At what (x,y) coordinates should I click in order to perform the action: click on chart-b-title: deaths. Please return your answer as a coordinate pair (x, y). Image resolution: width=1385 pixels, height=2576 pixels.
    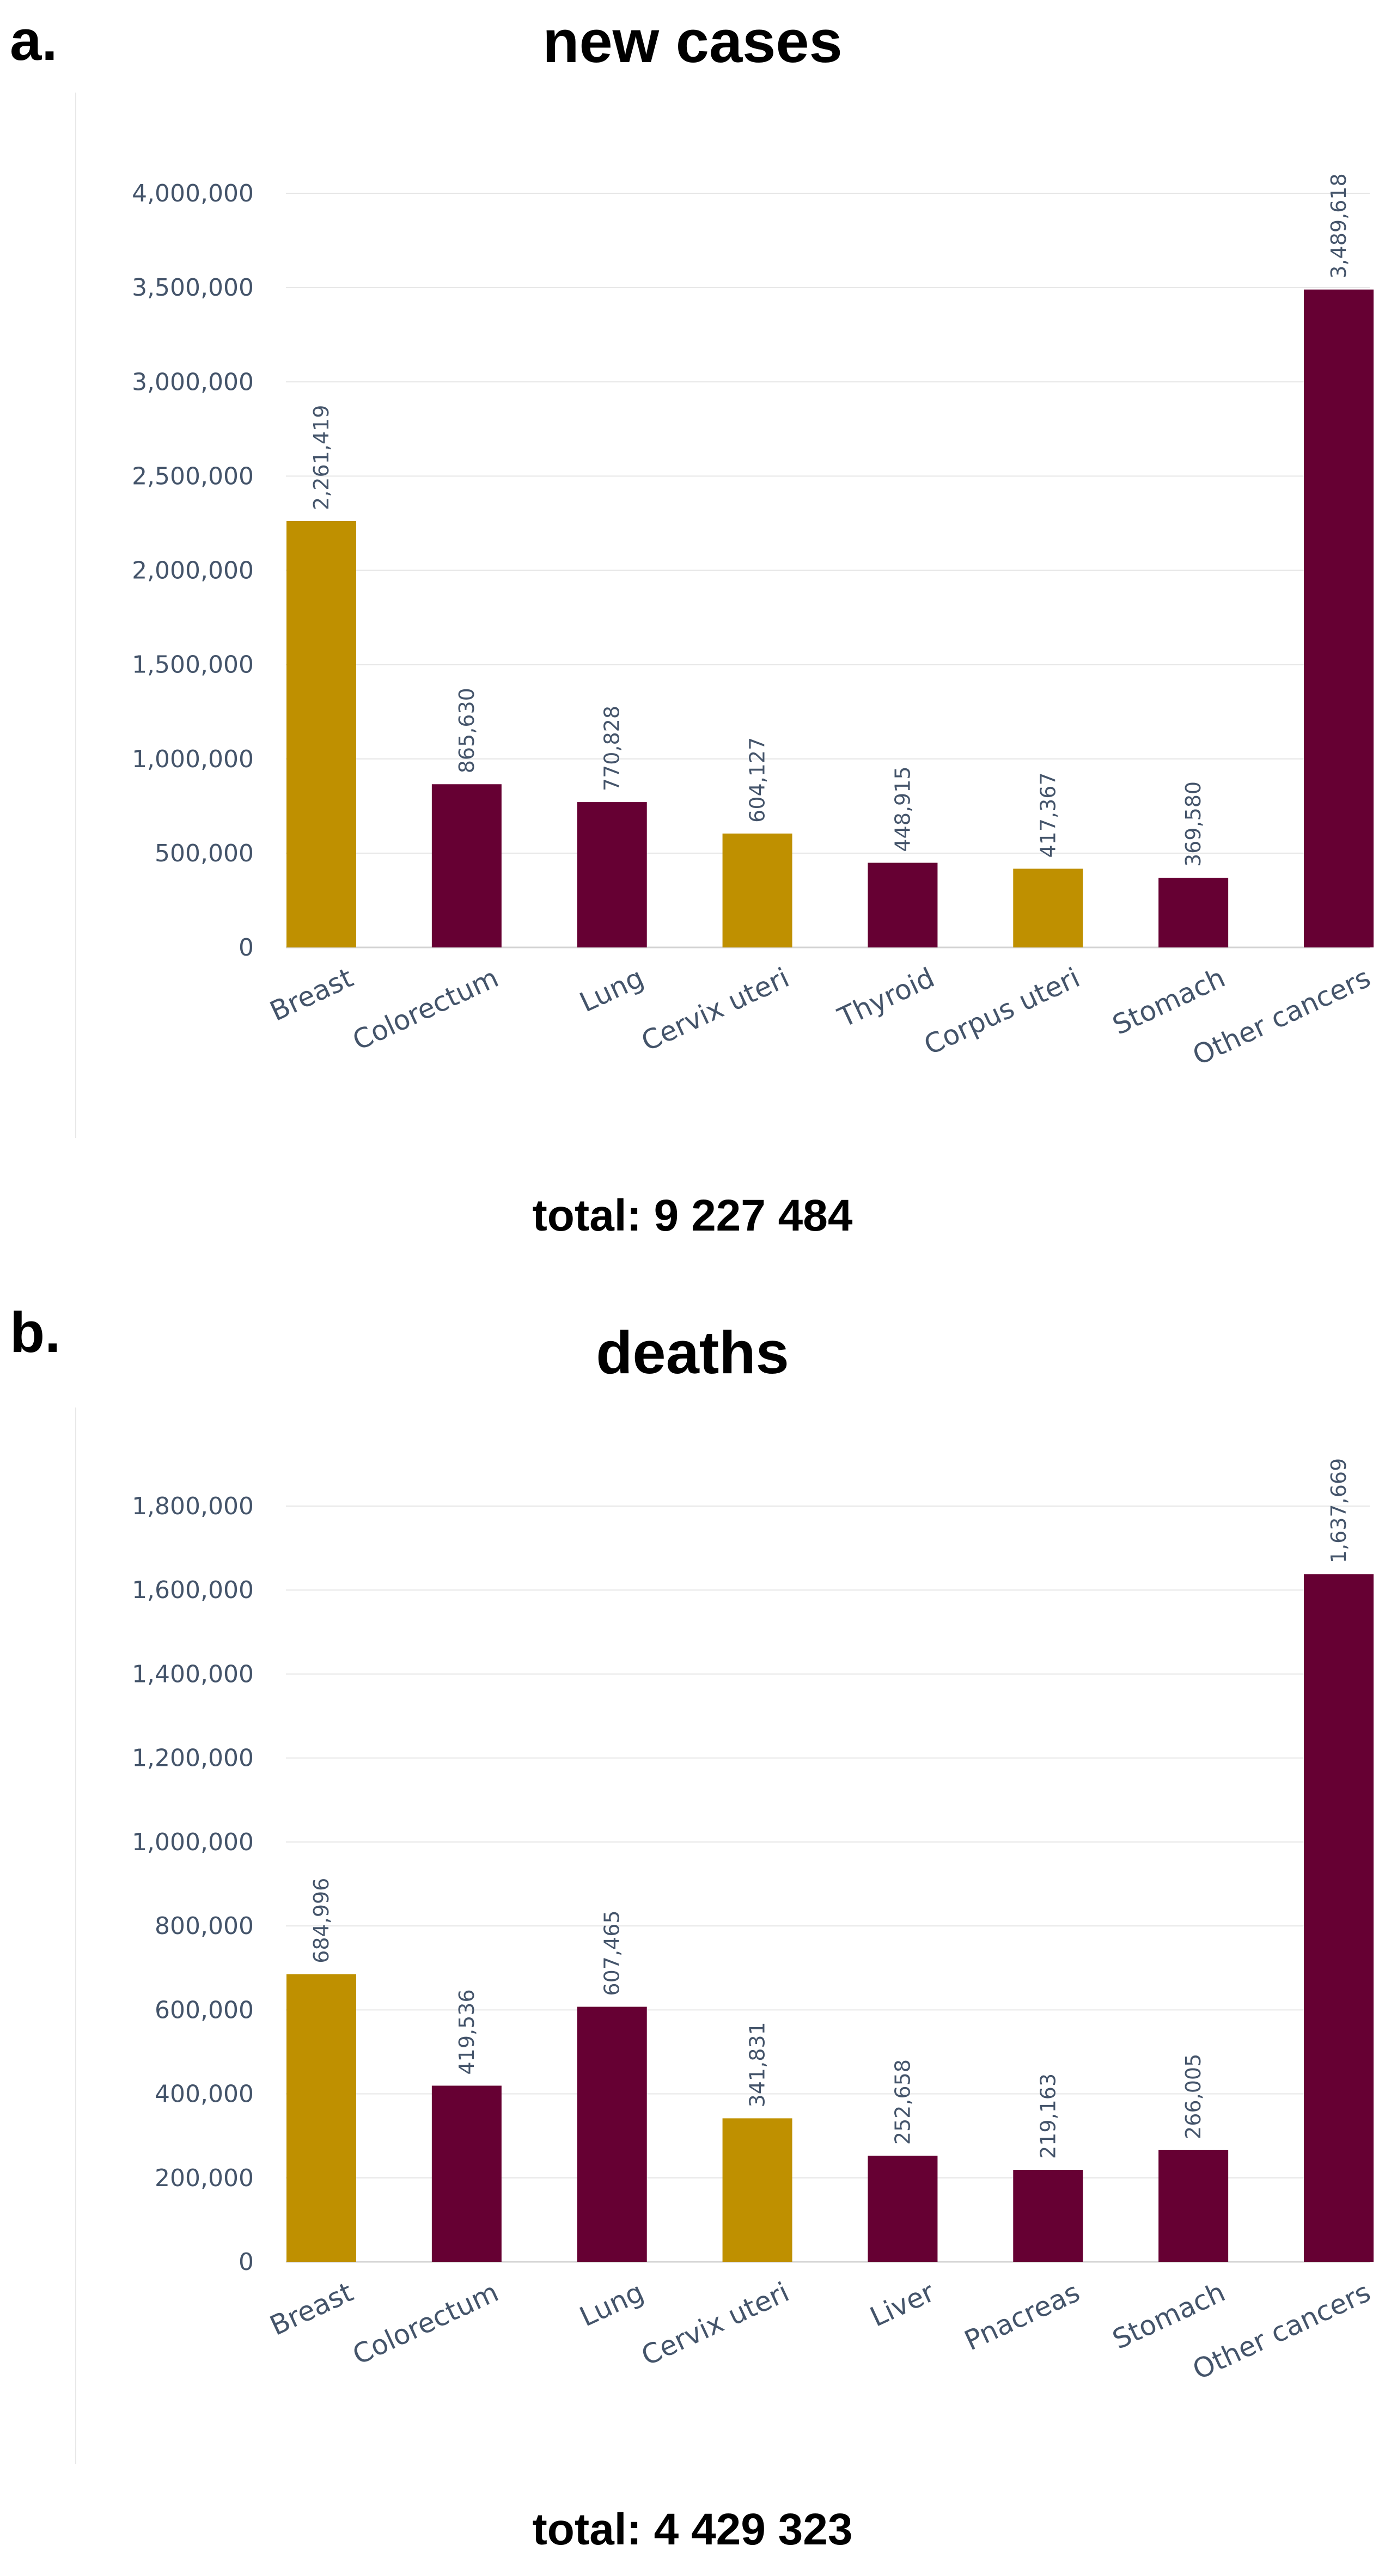
    Looking at the image, I should click on (692, 1352).